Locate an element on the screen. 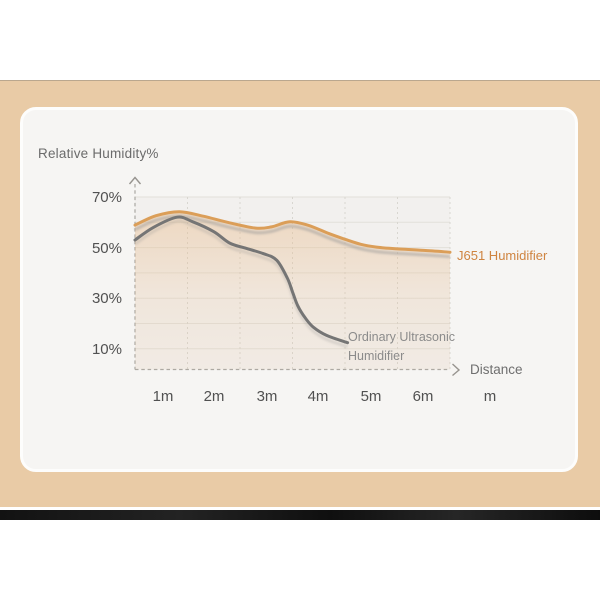 The image size is (600, 600). x-tick-label: 4m is located at coordinates (318, 396).